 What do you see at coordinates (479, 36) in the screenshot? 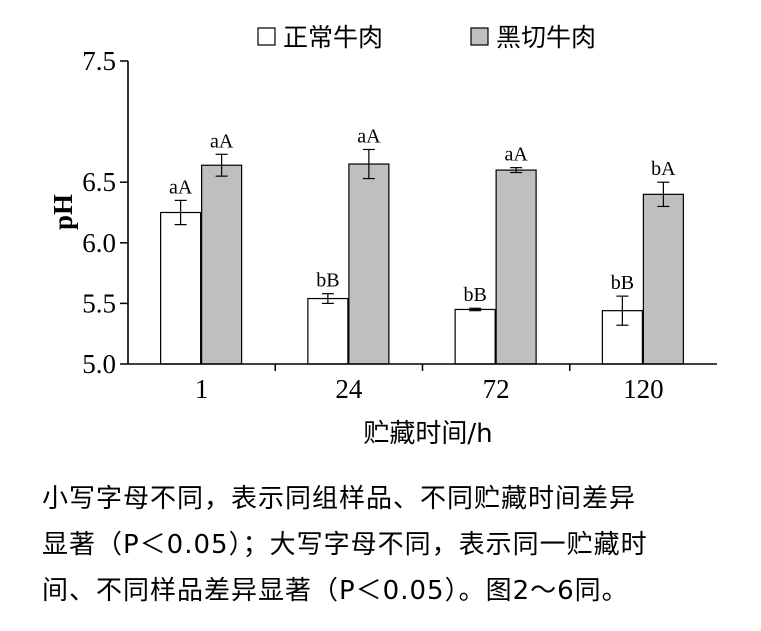
I see `legend-swatch-dark-cutting-beef` at bounding box center [479, 36].